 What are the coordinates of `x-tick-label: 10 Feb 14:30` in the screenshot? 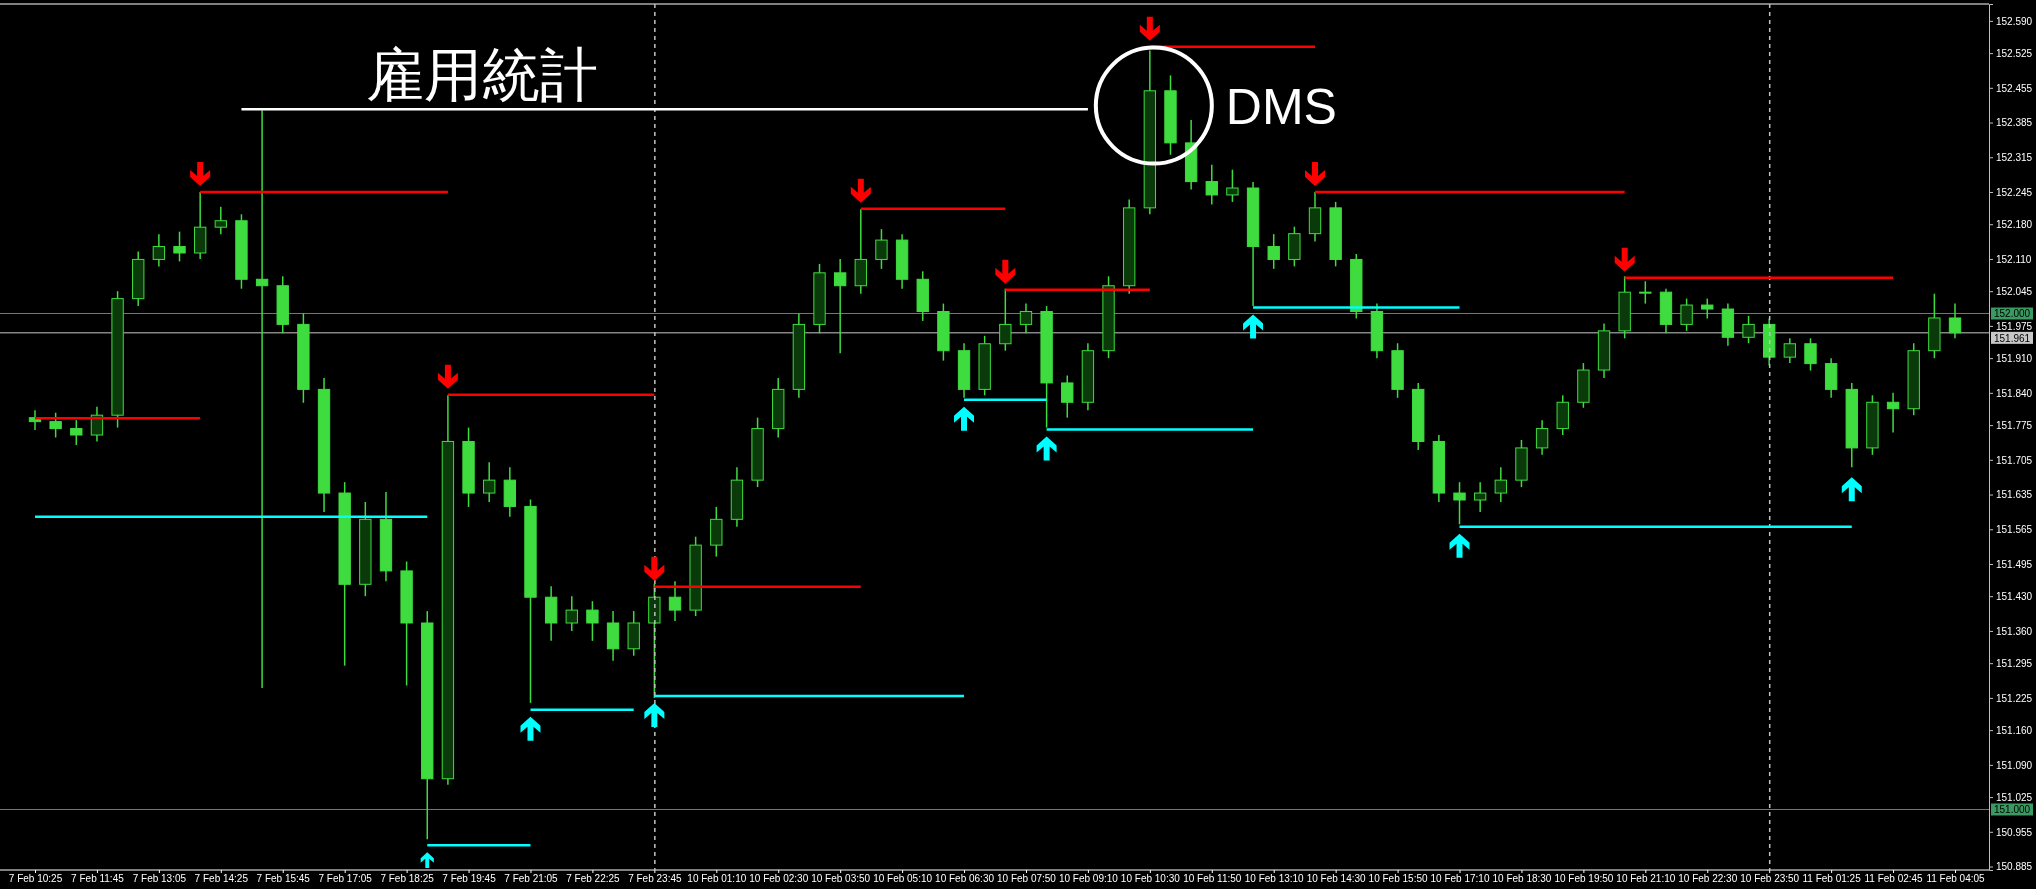 It's located at (1336, 878).